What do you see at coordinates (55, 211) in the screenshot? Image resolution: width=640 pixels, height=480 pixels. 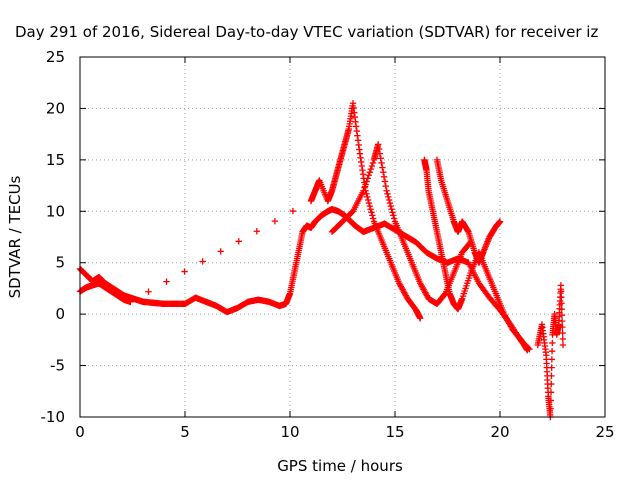 I see `y-tick-label: 10` at bounding box center [55, 211].